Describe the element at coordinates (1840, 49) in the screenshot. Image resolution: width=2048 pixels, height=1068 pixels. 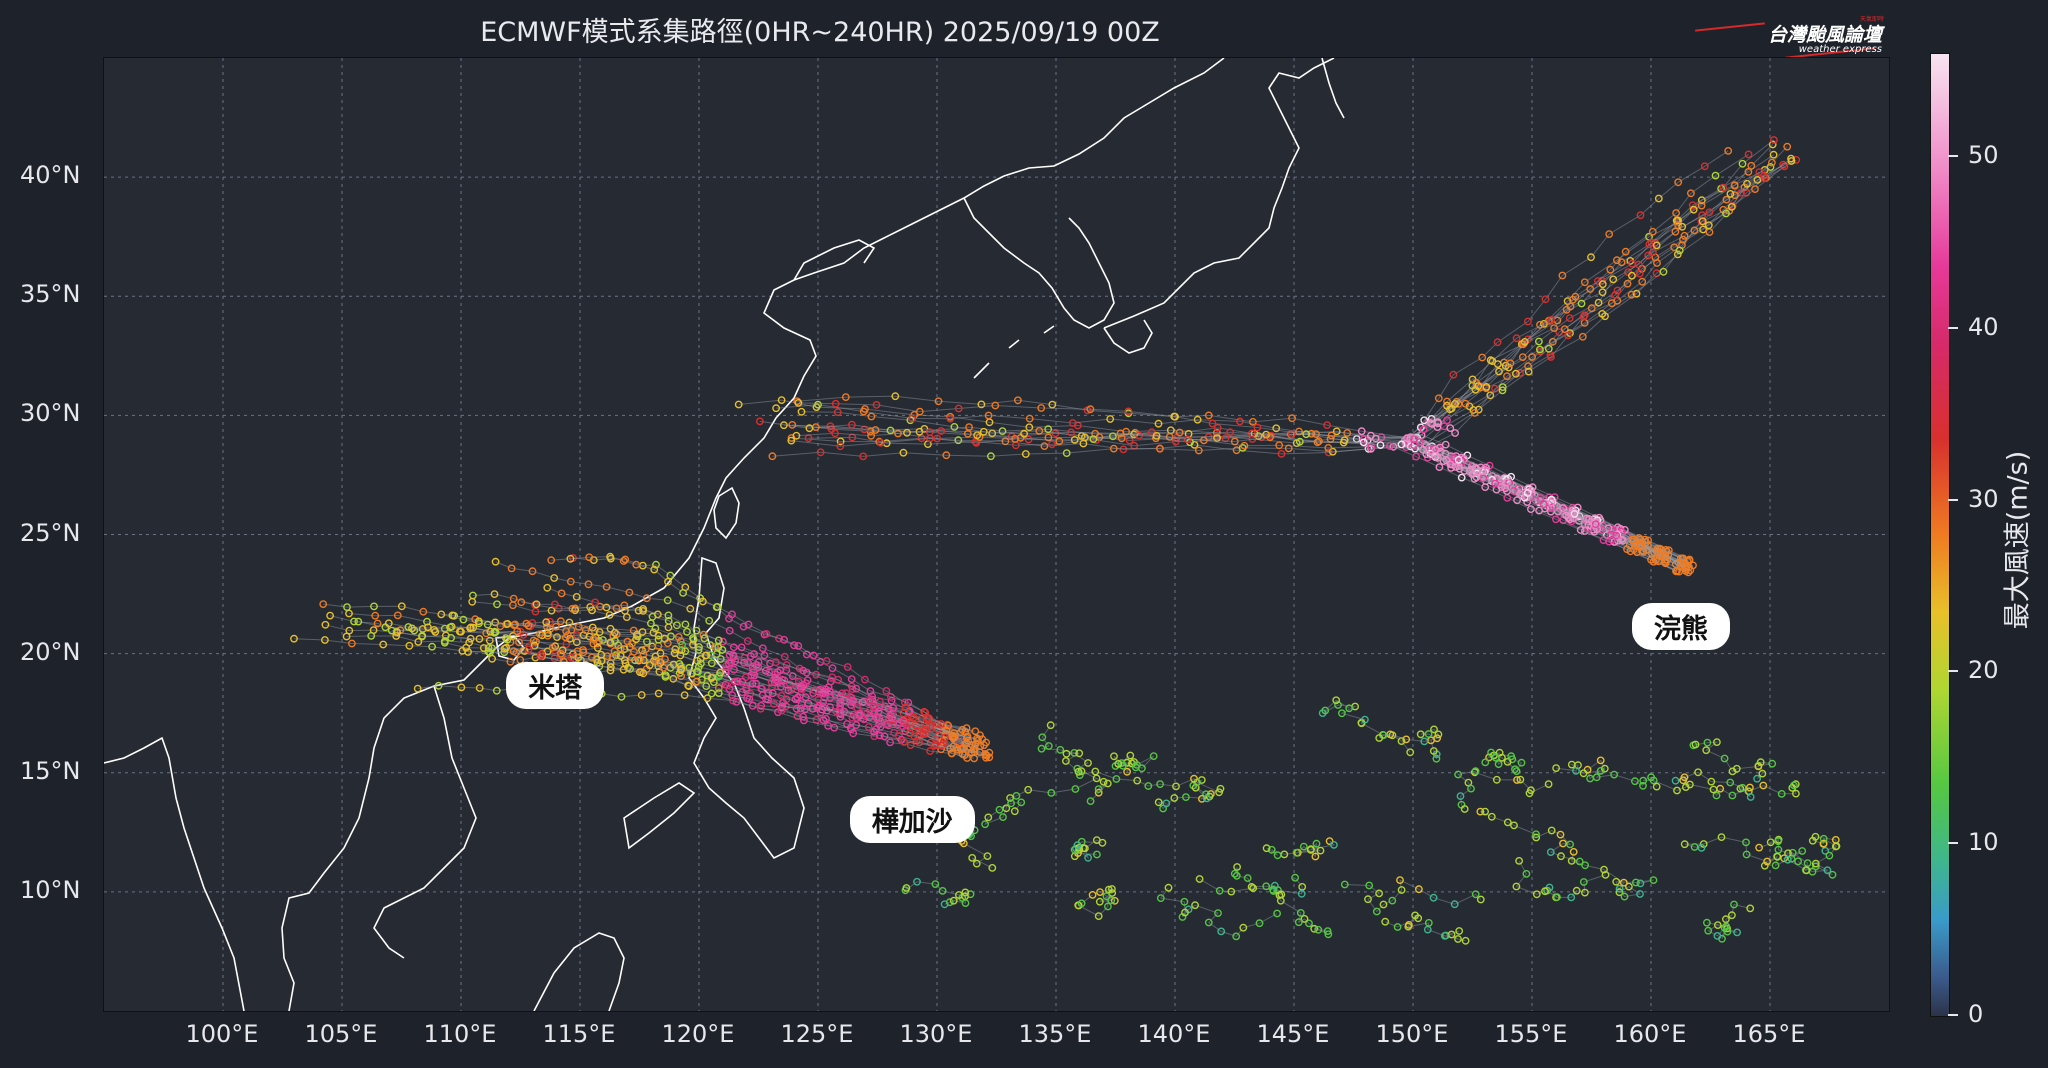
I see `logo-subtext: weather express` at that location.